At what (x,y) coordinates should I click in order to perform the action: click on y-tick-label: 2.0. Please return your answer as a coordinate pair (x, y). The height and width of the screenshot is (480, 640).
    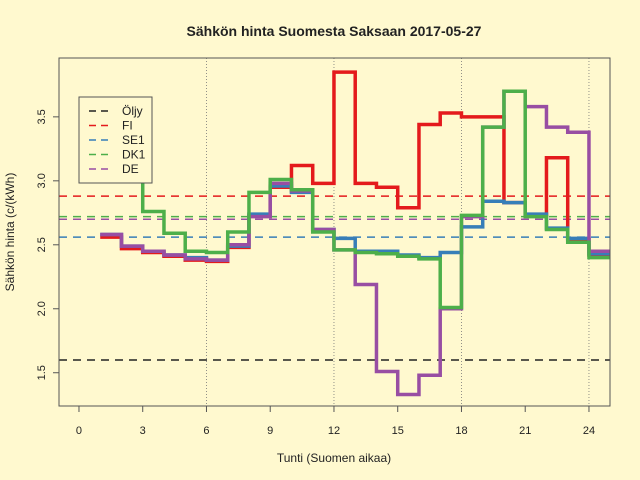
    Looking at the image, I should click on (42, 308).